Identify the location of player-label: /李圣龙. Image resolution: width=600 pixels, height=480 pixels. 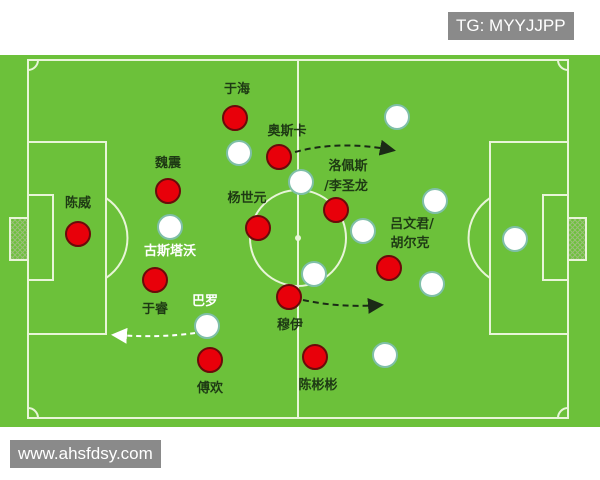
(346, 186).